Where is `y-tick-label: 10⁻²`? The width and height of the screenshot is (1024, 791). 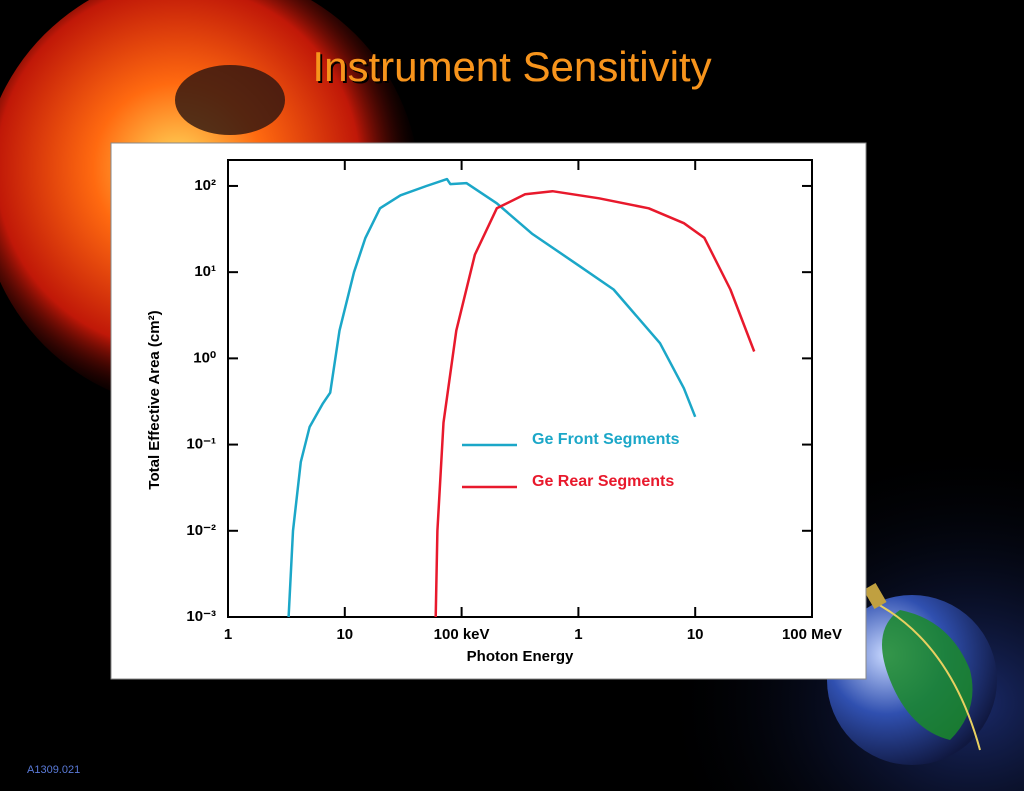 y-tick-label: 10⁻² is located at coordinates (201, 530).